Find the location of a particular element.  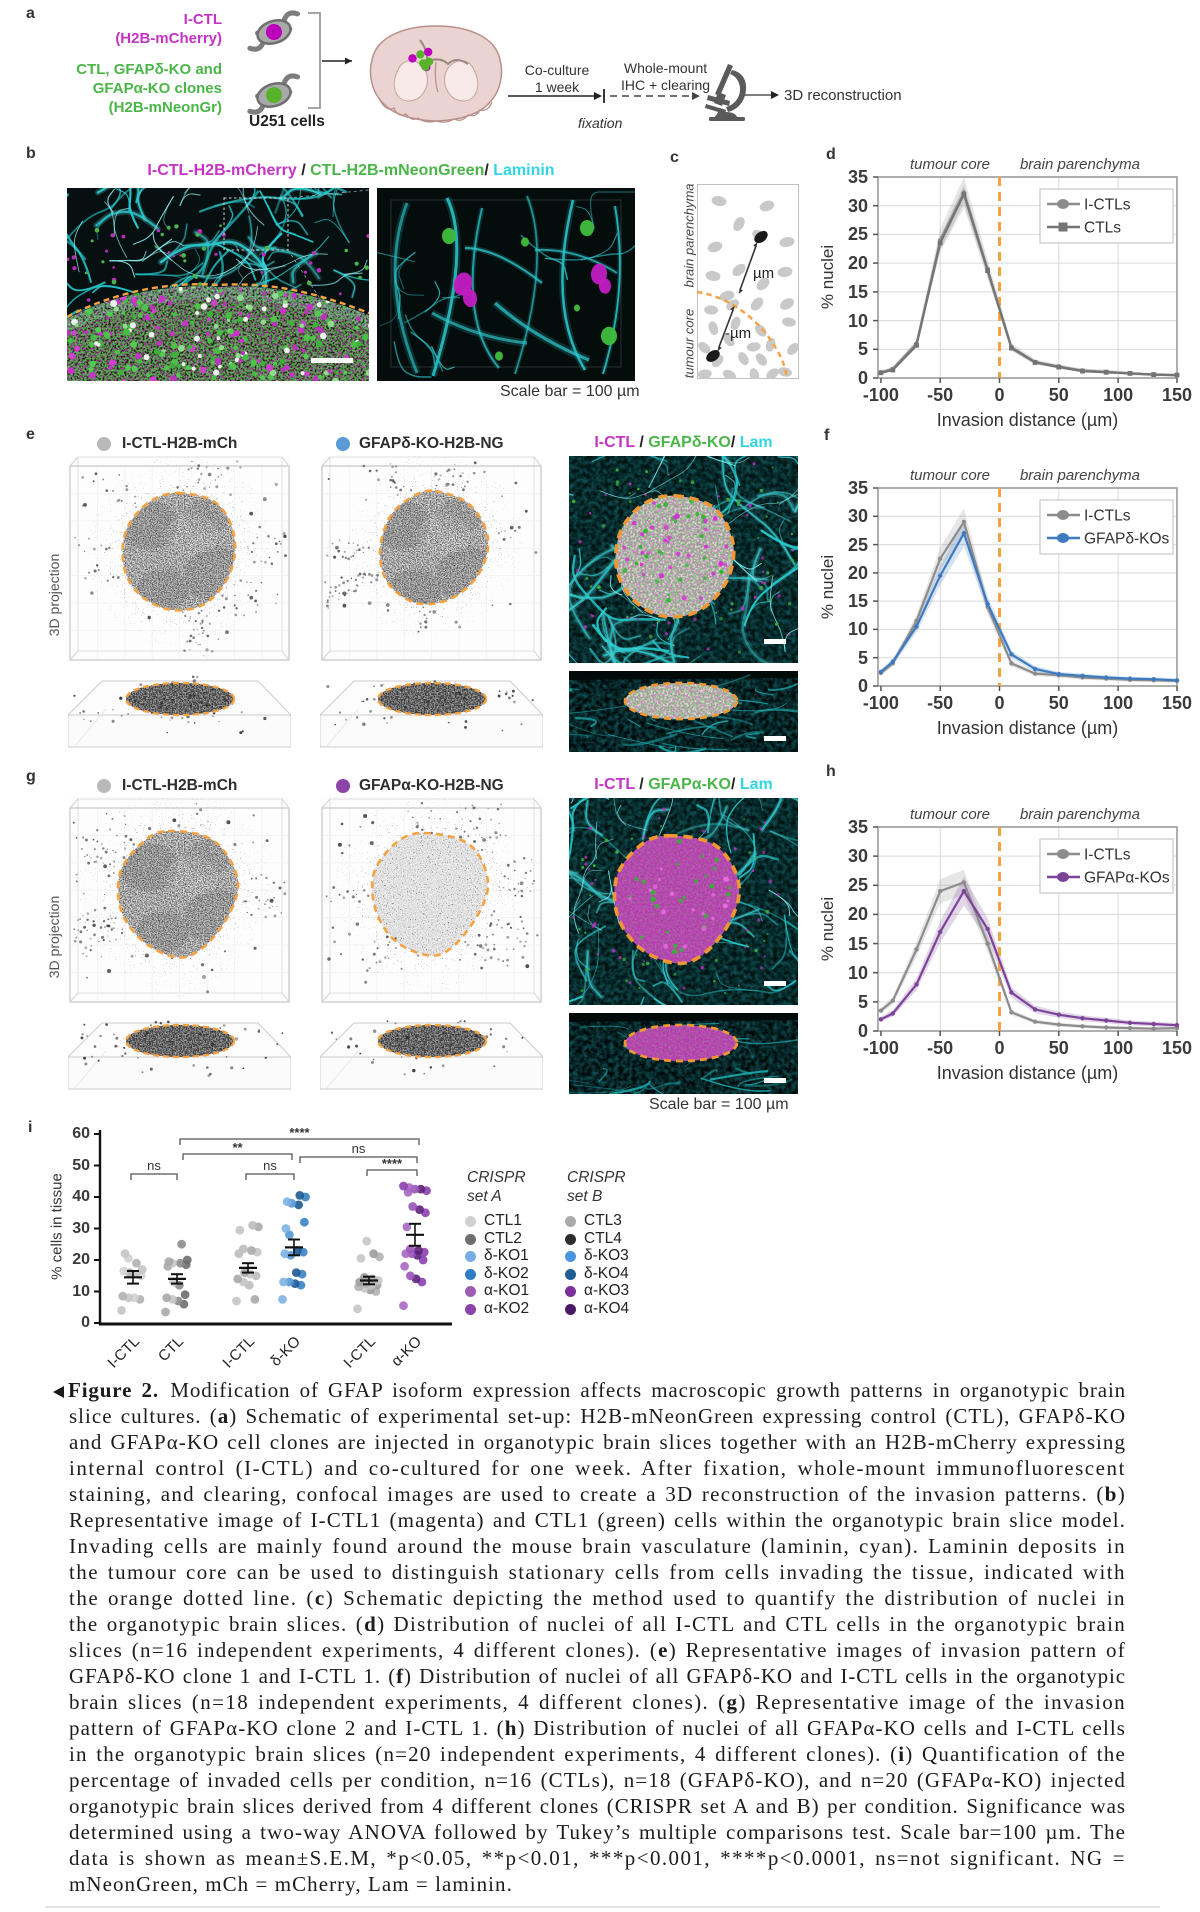

svg-text: GFAPα-KOs is located at coordinates (1127, 878).